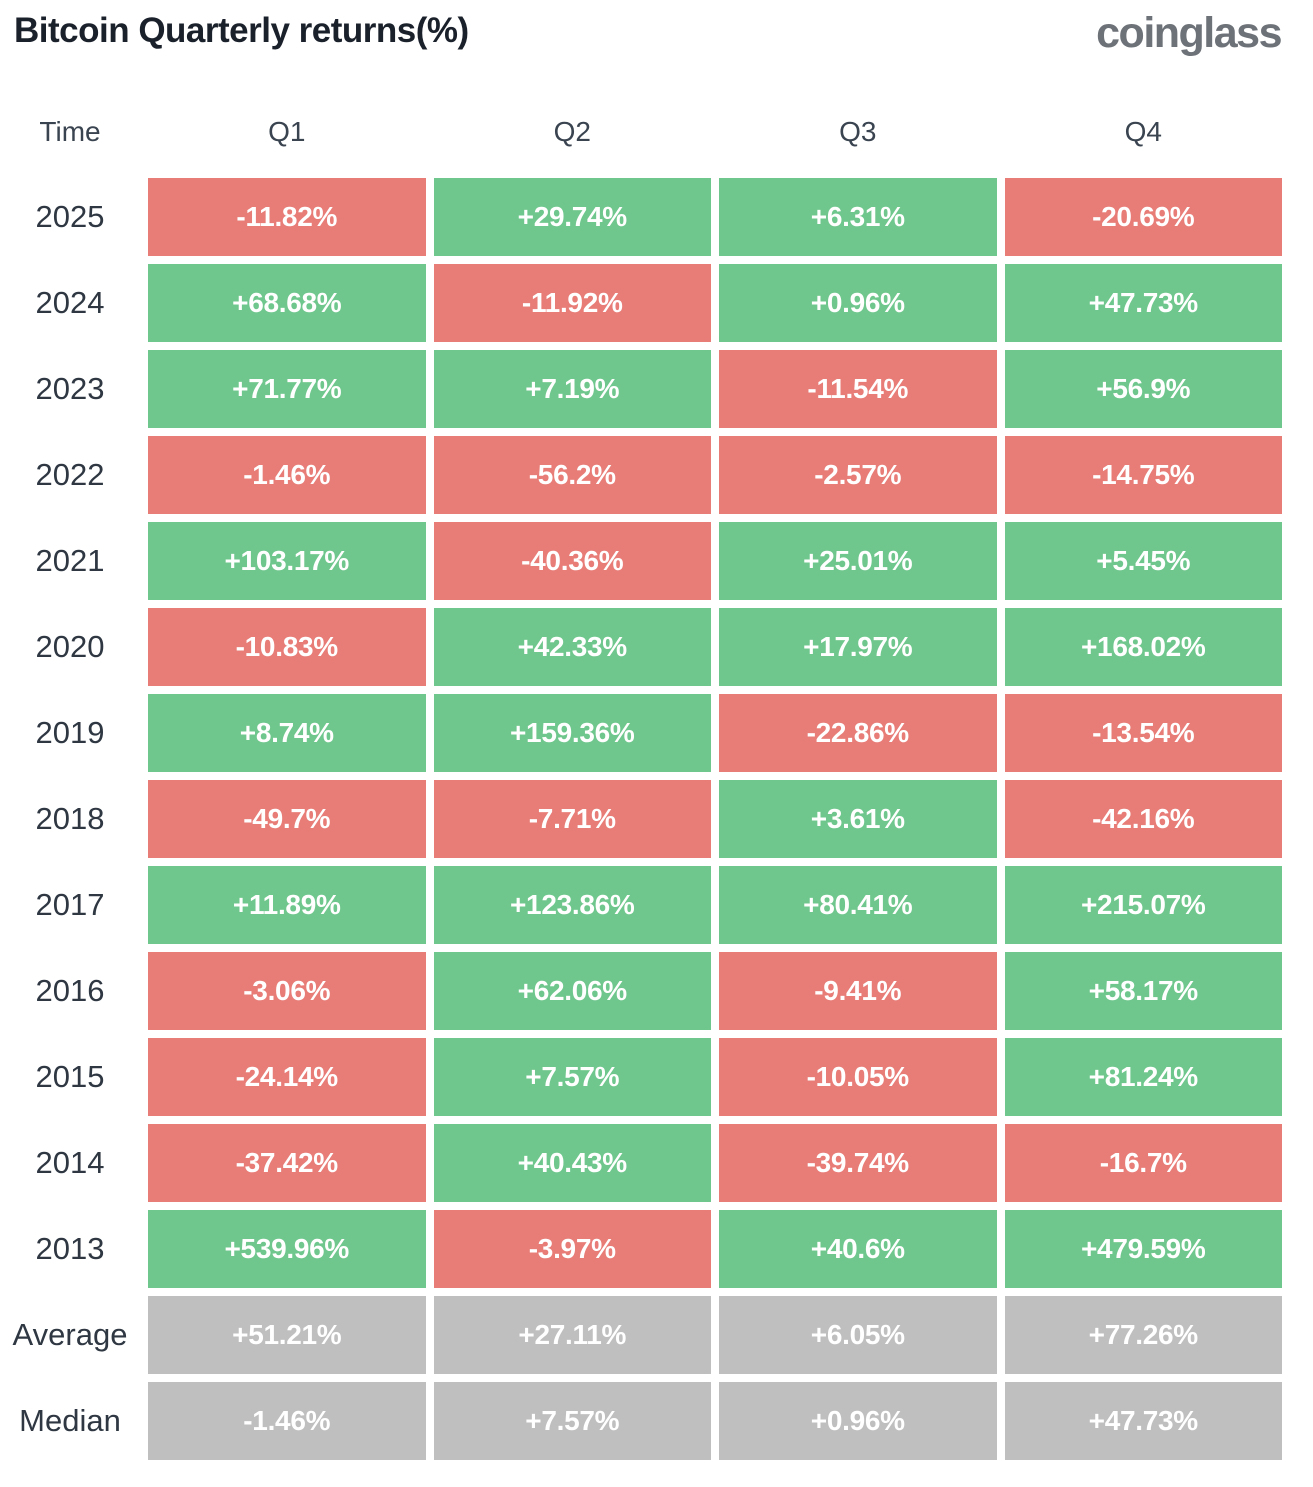 Image resolution: width=1313 pixels, height=1487 pixels. Describe the element at coordinates (858, 217) in the screenshot. I see `return-cell-q3: +6.31%` at that location.